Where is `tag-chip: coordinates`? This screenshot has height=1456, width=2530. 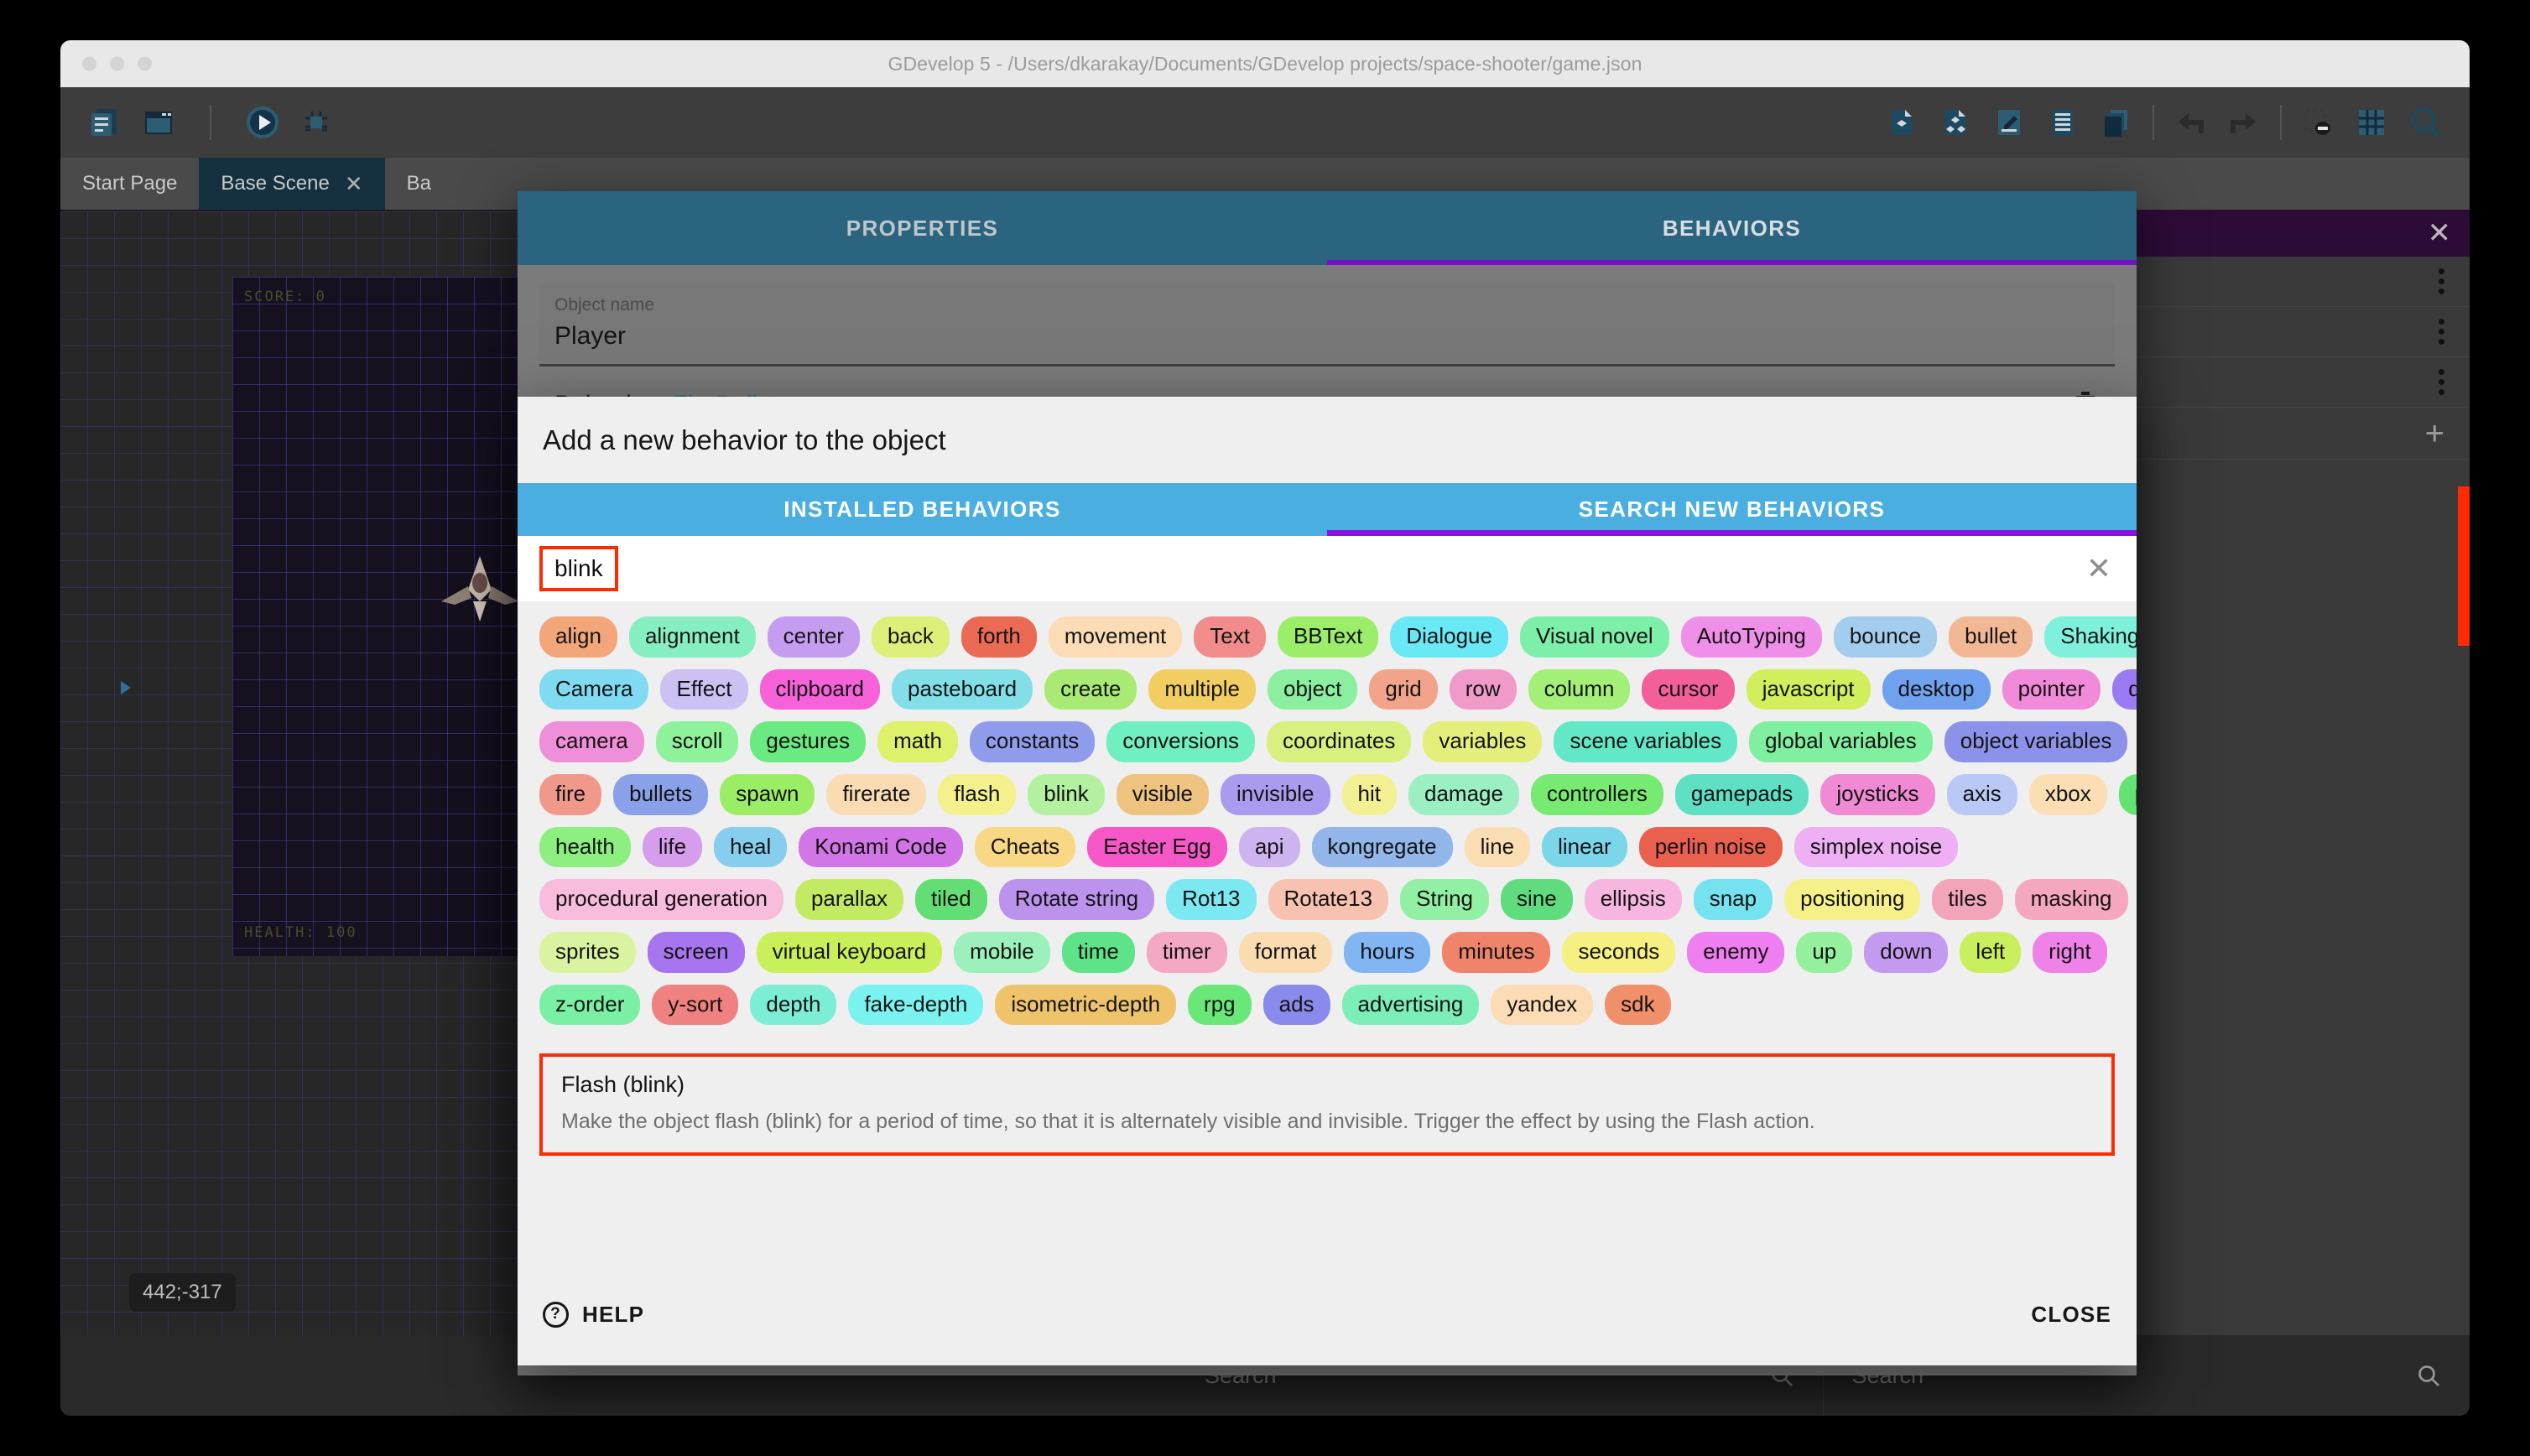
tag-chip: coordinates is located at coordinates (1339, 742).